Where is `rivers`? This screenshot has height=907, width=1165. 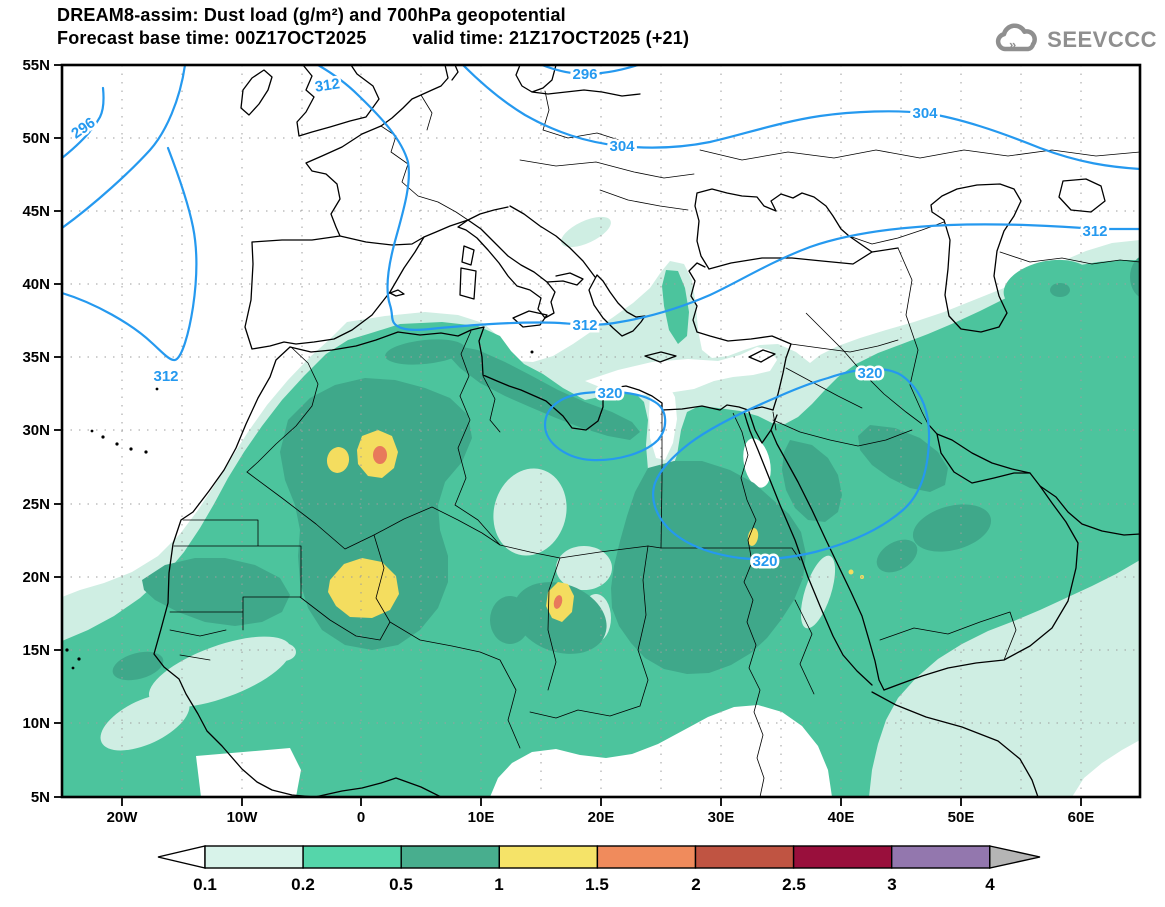
rivers is located at coordinates (827, 554).